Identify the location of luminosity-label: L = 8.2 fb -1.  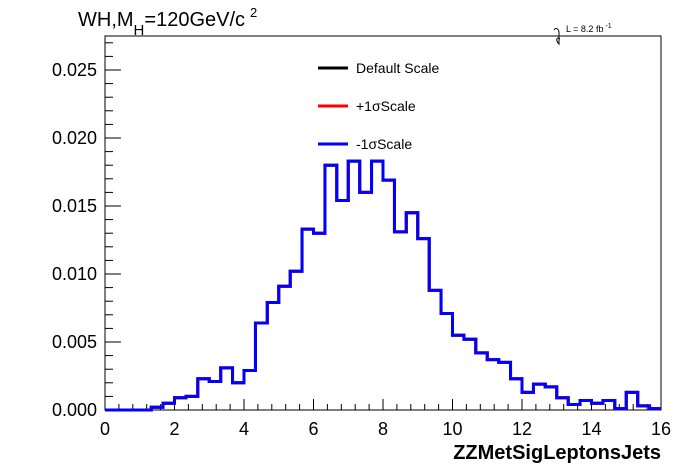
(582, 34).